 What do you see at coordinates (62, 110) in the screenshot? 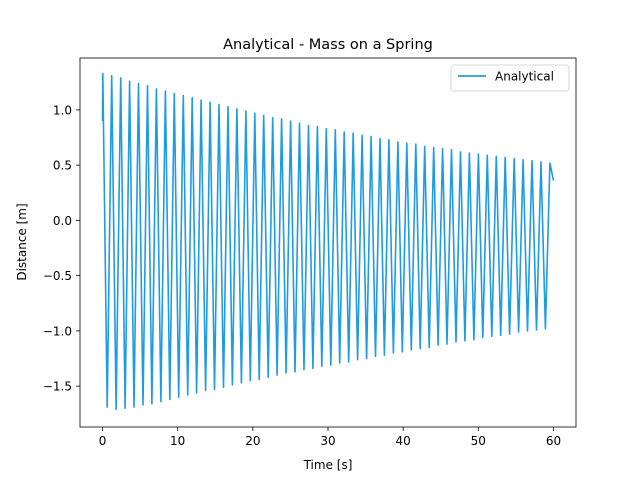
I see `y-tick-label: 1.0` at bounding box center [62, 110].